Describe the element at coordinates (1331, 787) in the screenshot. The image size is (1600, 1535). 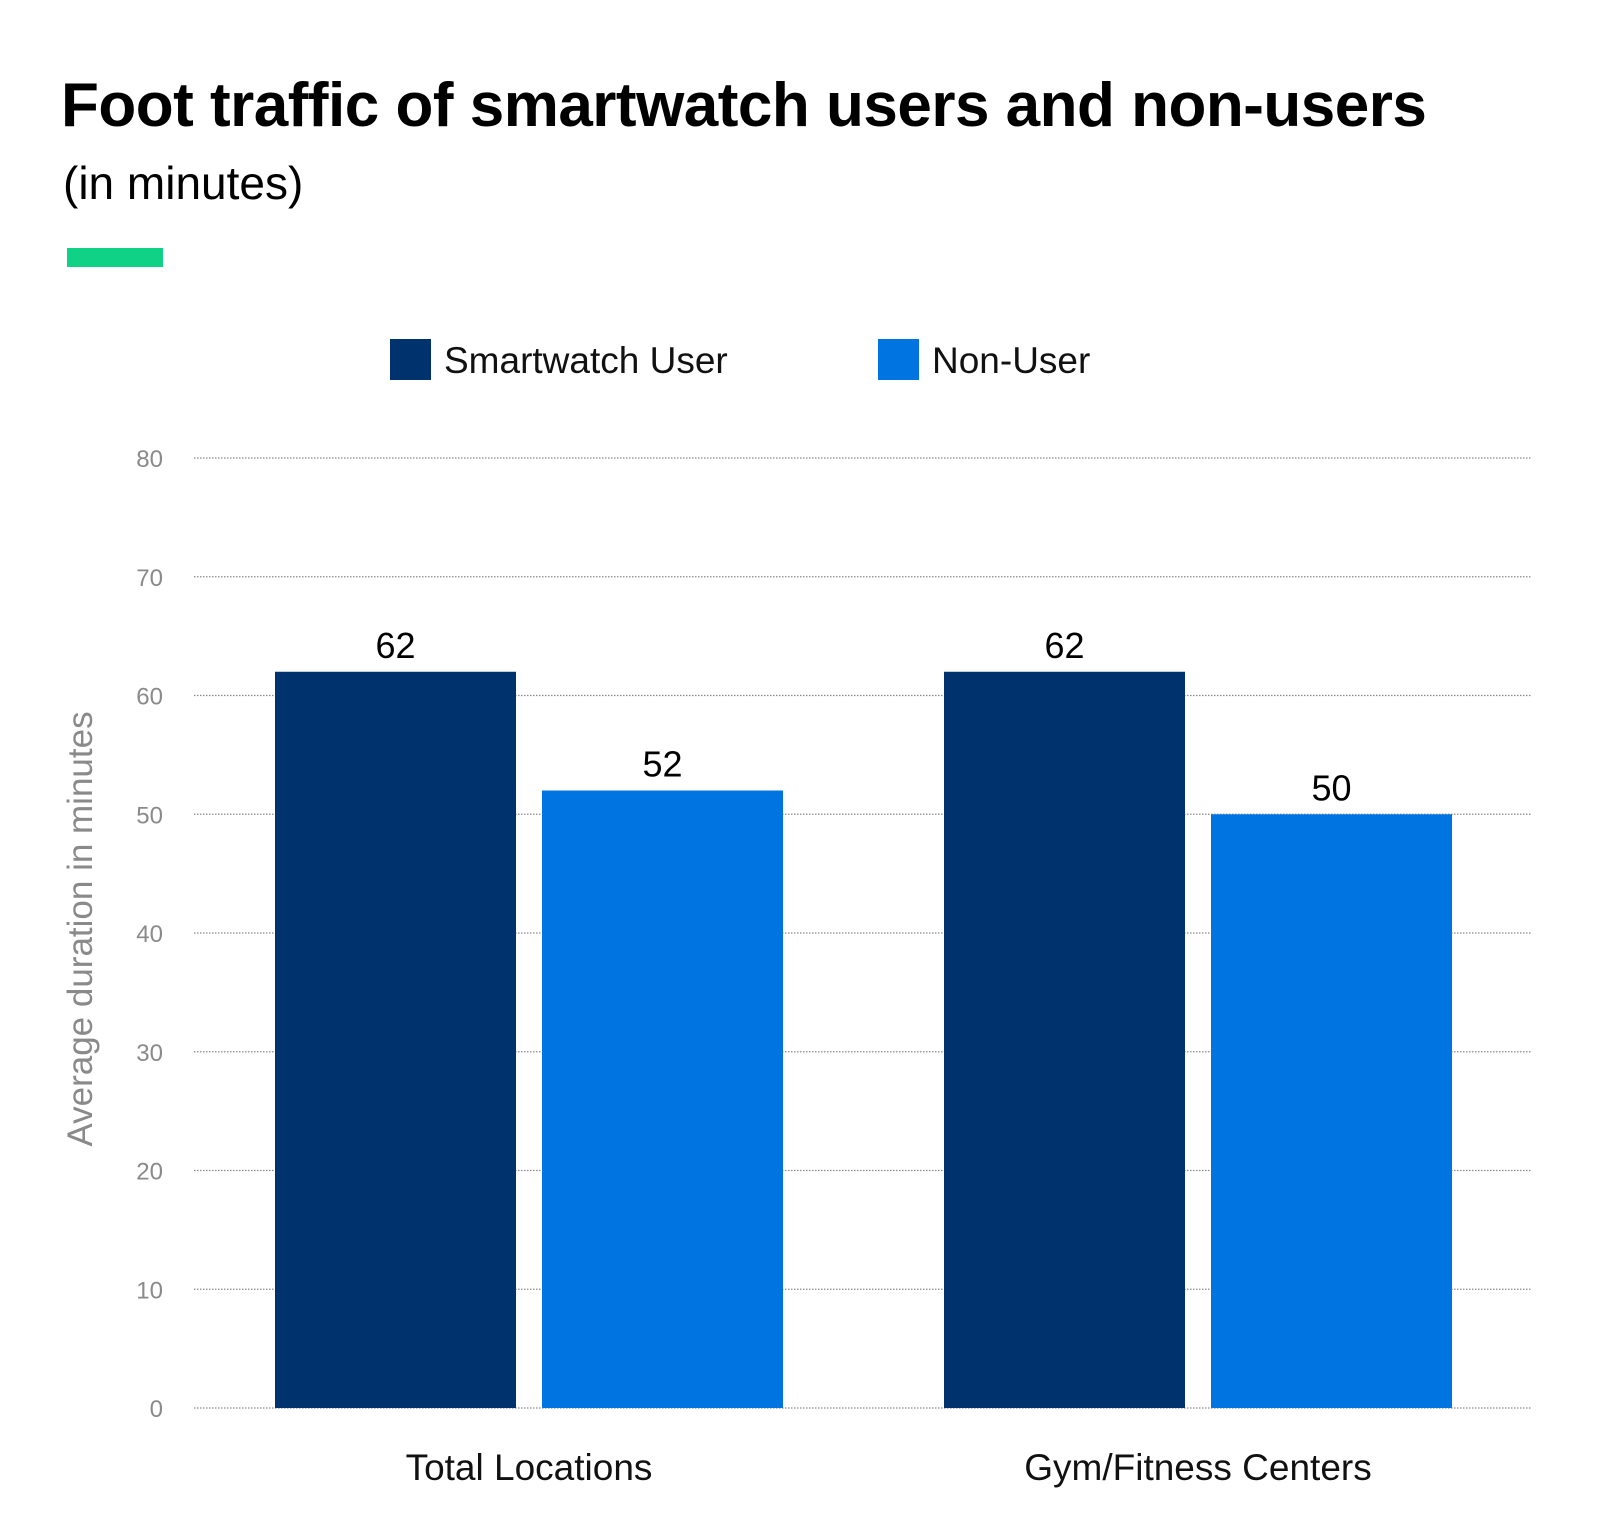
I see `data-label: 50` at that location.